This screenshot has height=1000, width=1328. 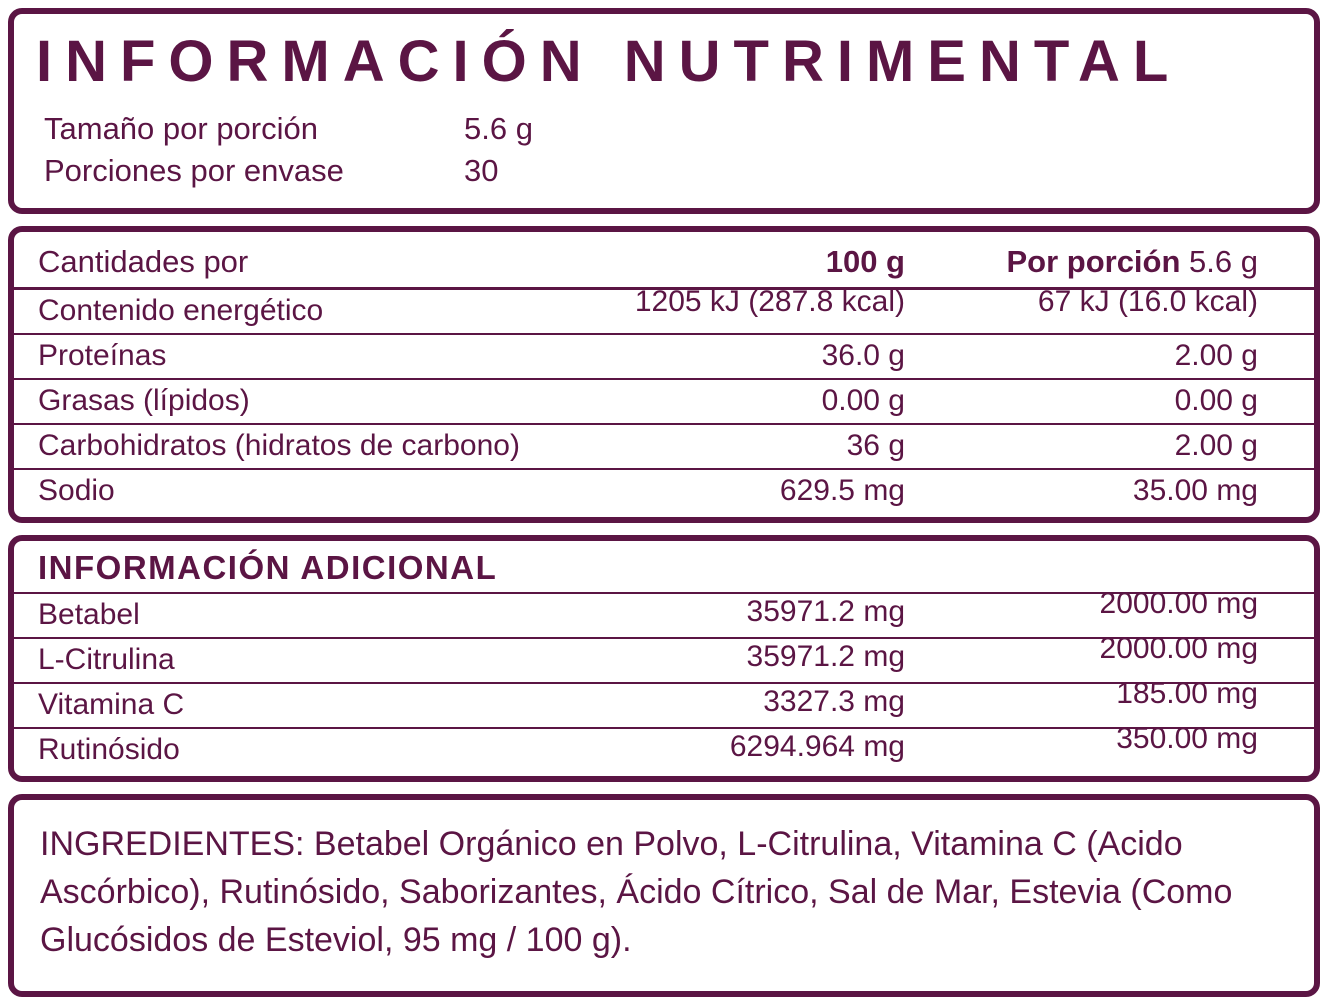 What do you see at coordinates (106, 659) in the screenshot?
I see `ingredient-label: L-Citrulina` at bounding box center [106, 659].